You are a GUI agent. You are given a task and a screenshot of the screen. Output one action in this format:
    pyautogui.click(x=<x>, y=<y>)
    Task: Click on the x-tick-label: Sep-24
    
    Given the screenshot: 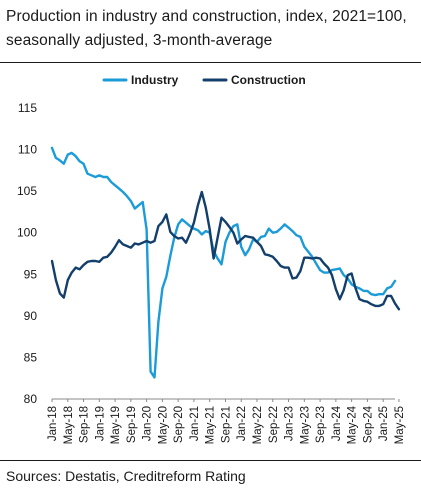 What is the action you would take?
    pyautogui.click(x=368, y=424)
    